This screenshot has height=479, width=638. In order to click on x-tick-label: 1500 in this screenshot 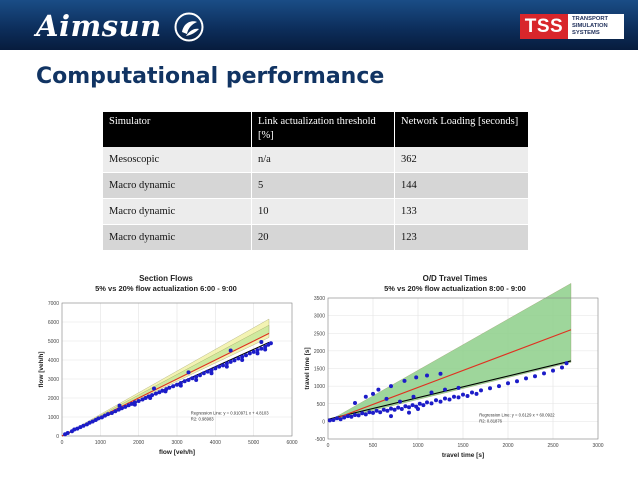, I will do `click(462, 446)`.